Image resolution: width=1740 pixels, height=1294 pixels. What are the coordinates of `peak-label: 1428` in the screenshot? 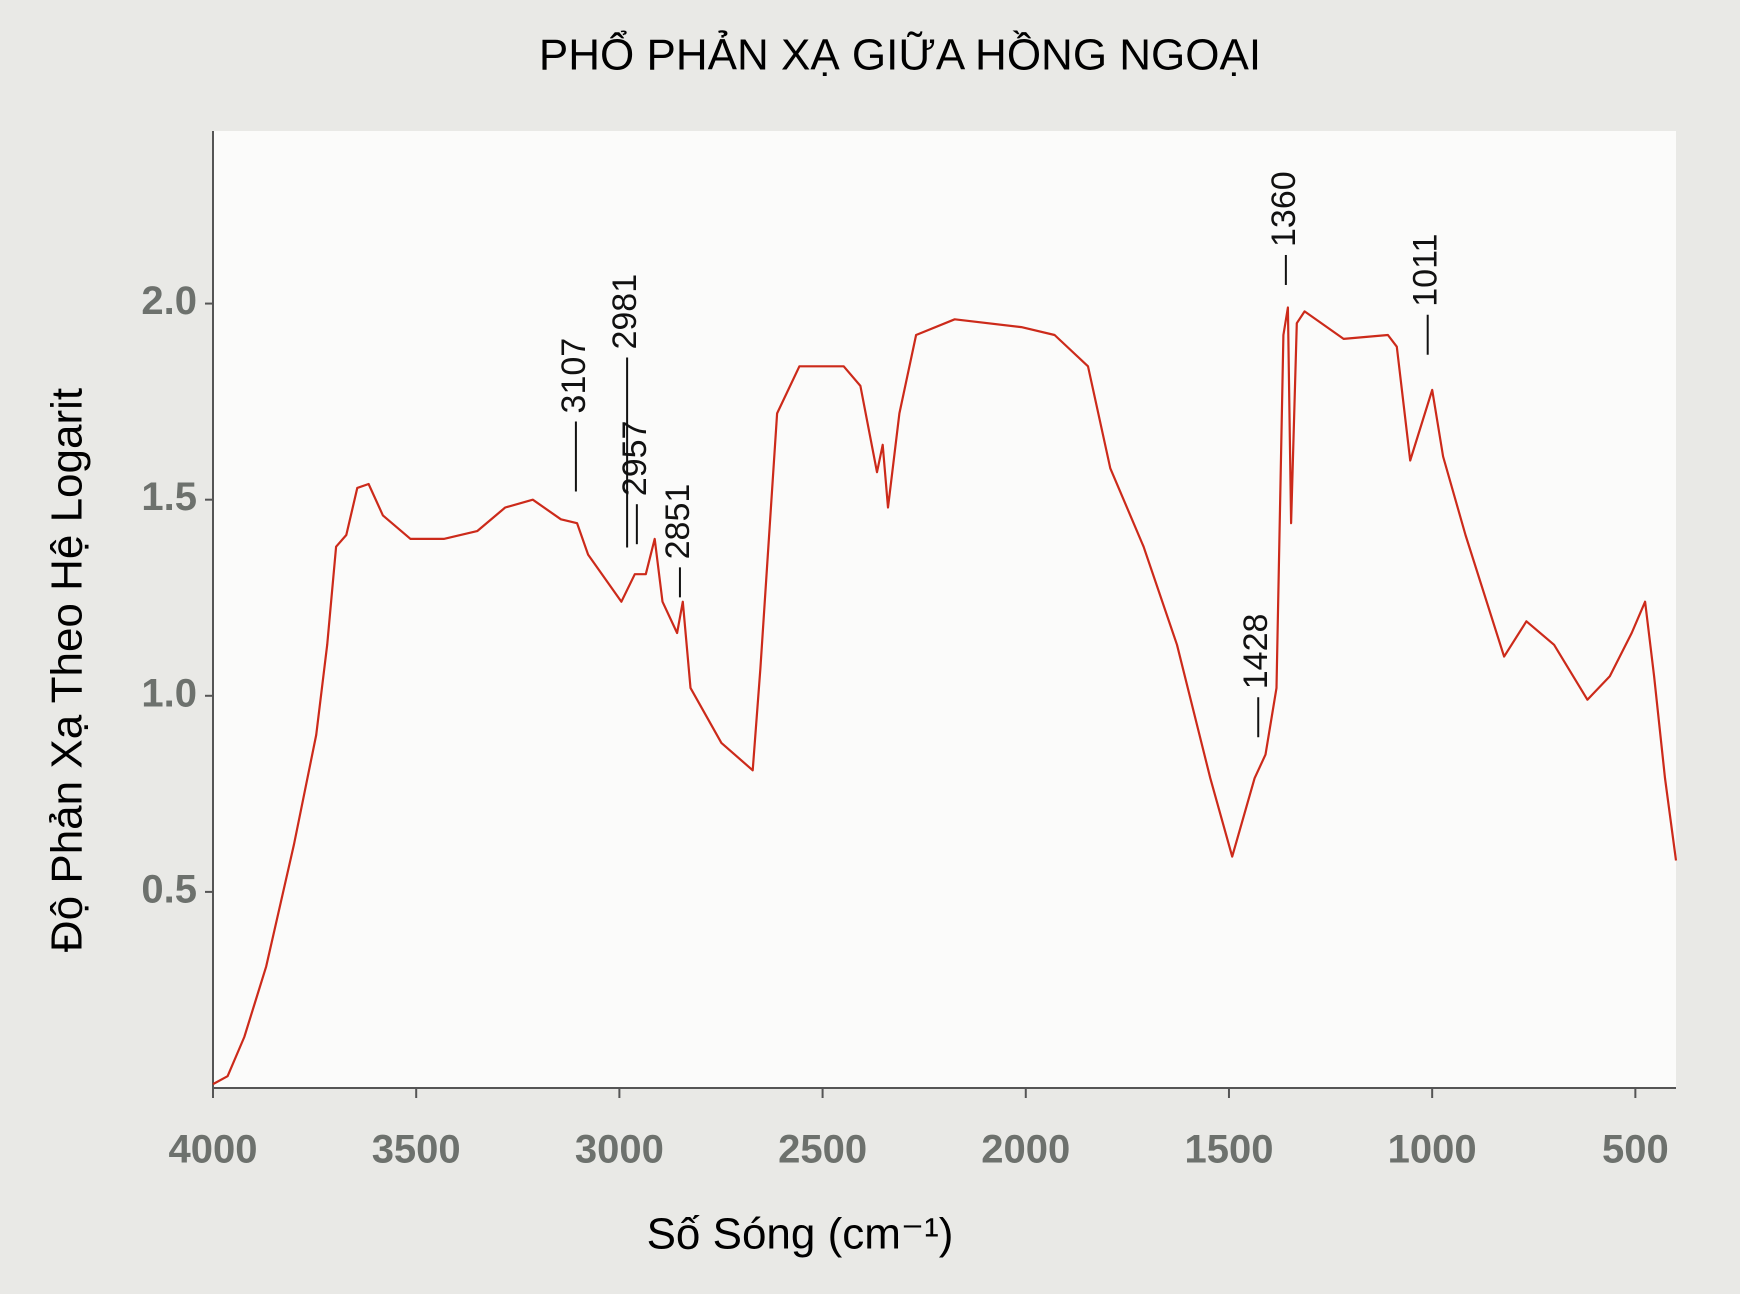 It's located at (1256, 652).